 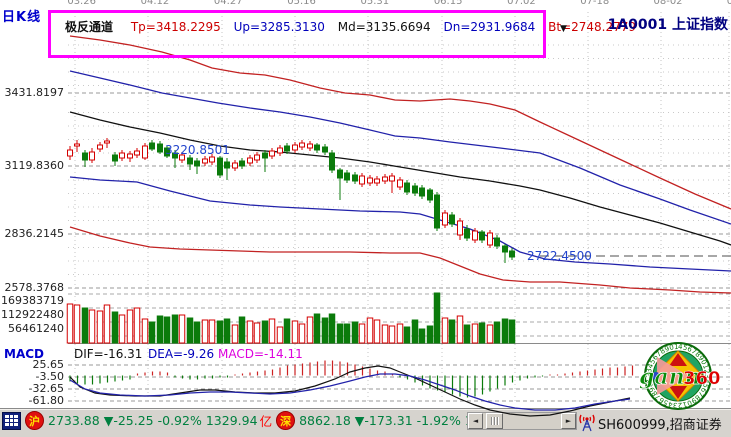 What do you see at coordinates (231, 420) in the screenshot?
I see `sh-turnover-value: 1329.94` at bounding box center [231, 420].